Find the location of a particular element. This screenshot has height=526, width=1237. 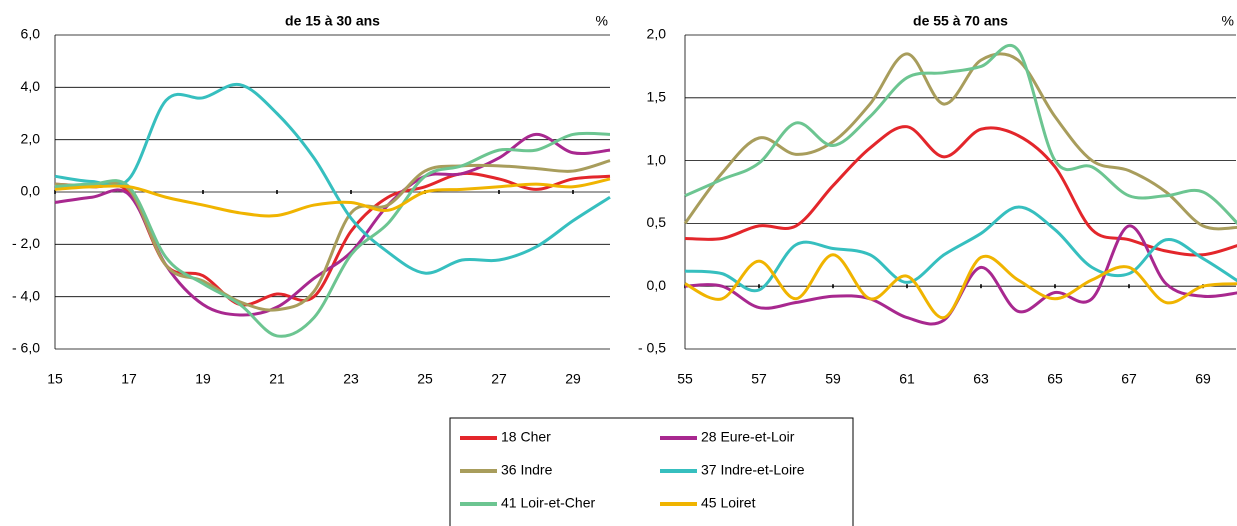

legend-label: 45 Loiret is located at coordinates (728, 503).